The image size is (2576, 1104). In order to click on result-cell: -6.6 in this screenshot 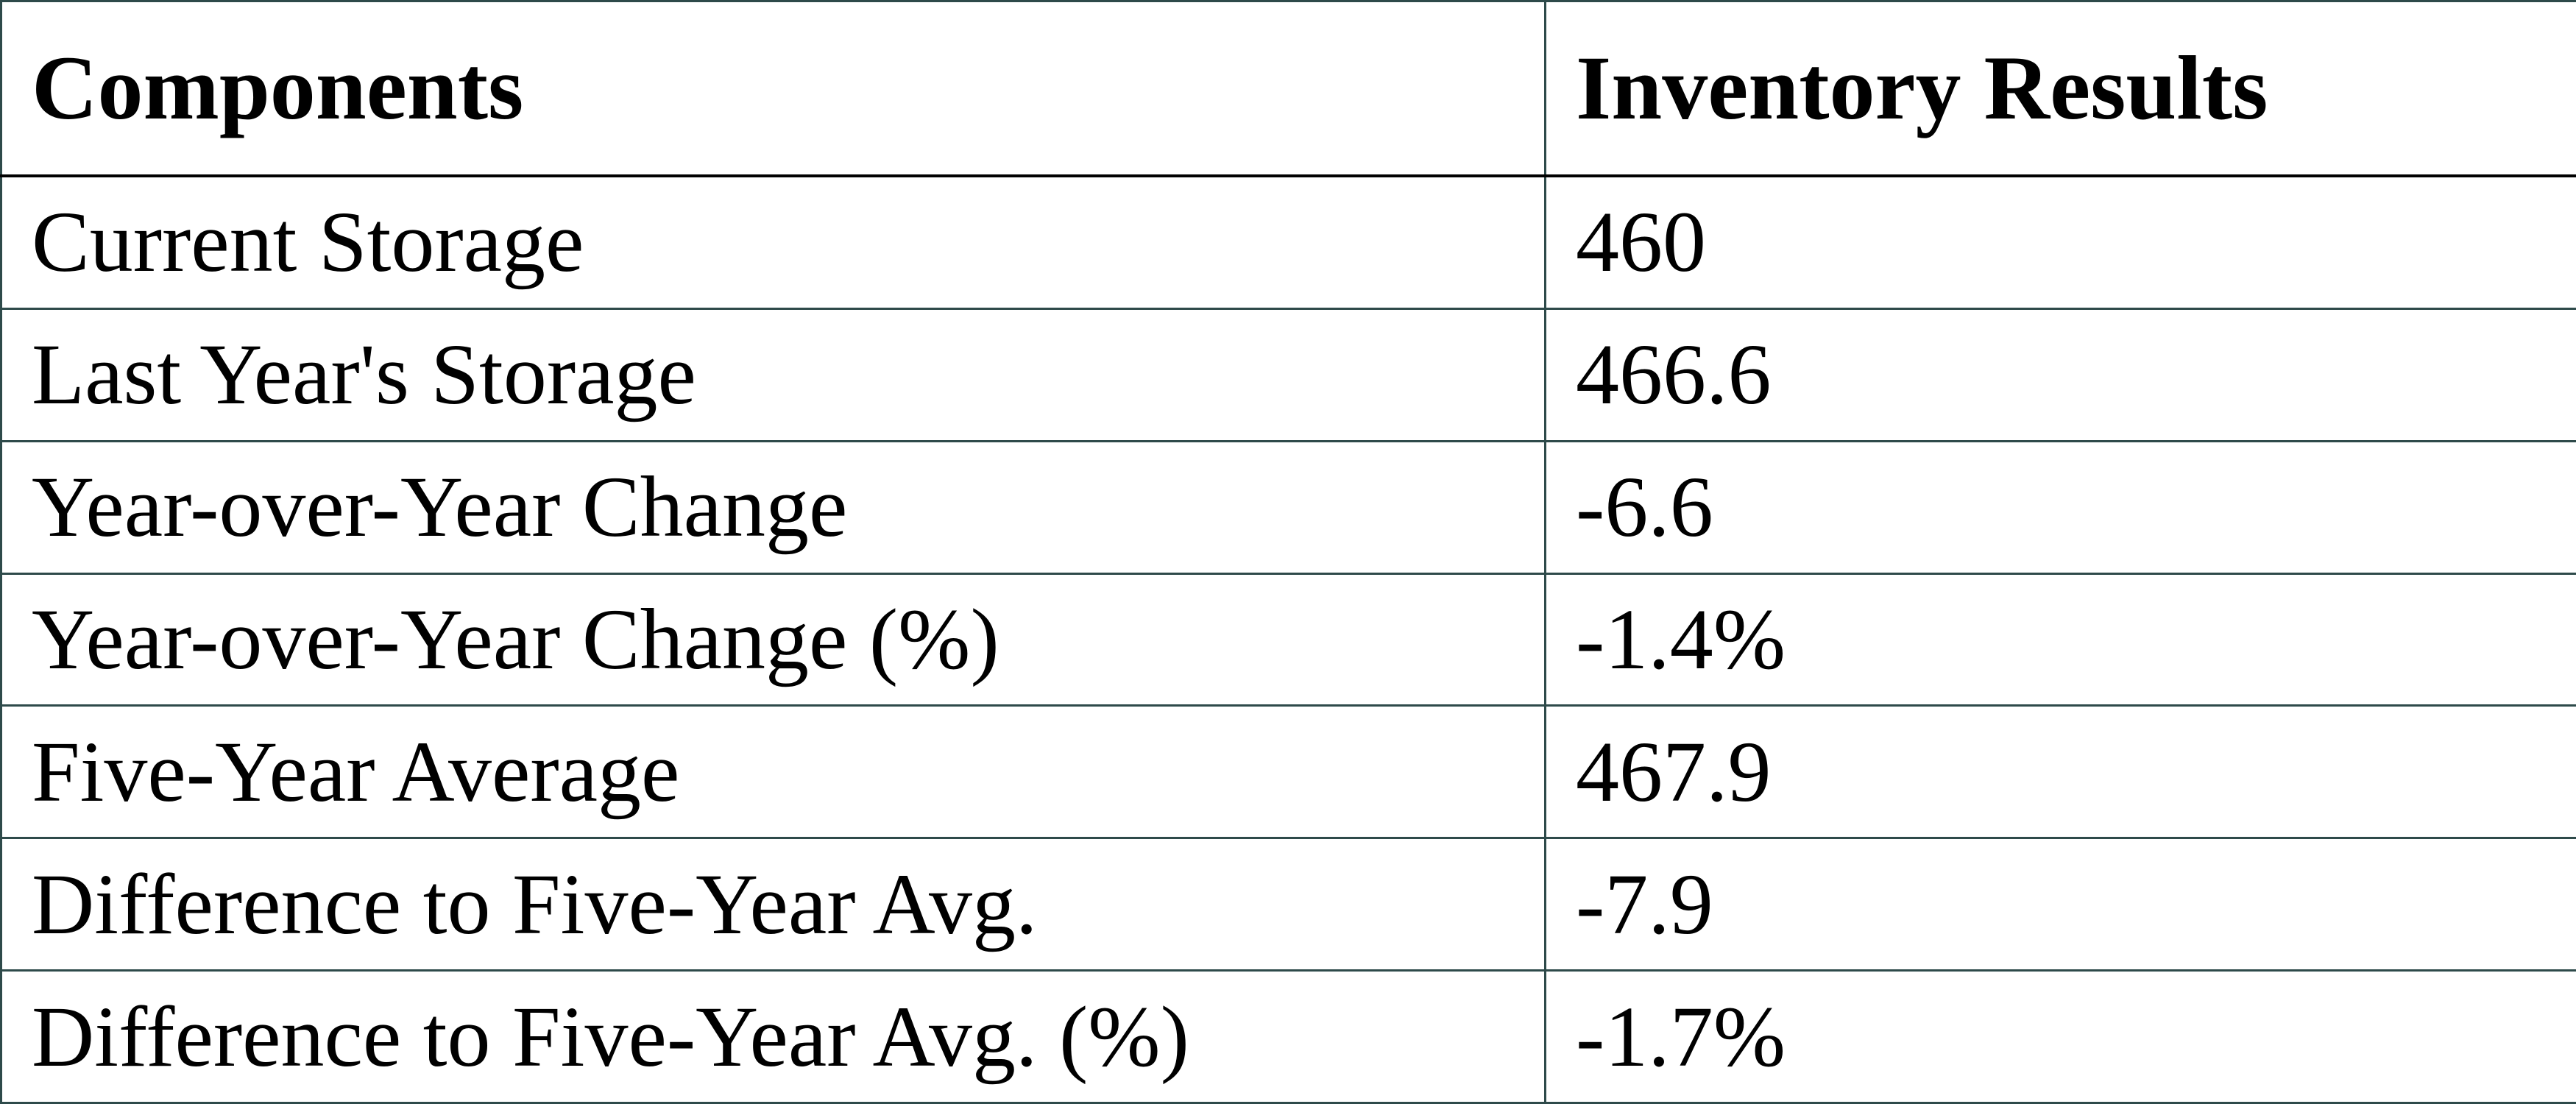, I will do `click(2060, 507)`.